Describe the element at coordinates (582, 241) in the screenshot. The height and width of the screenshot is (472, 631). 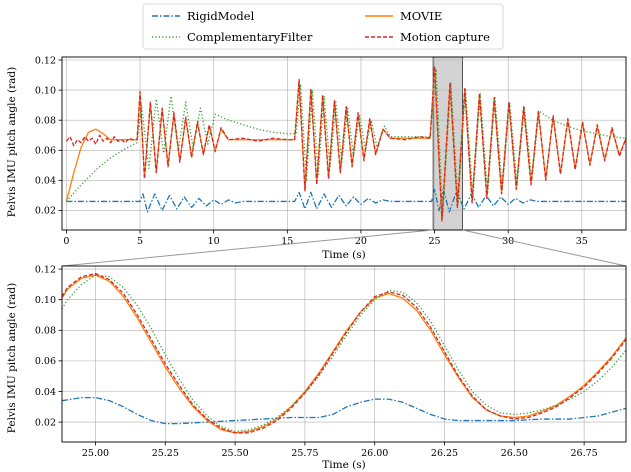
I see `top-x-tick-label: 35` at that location.